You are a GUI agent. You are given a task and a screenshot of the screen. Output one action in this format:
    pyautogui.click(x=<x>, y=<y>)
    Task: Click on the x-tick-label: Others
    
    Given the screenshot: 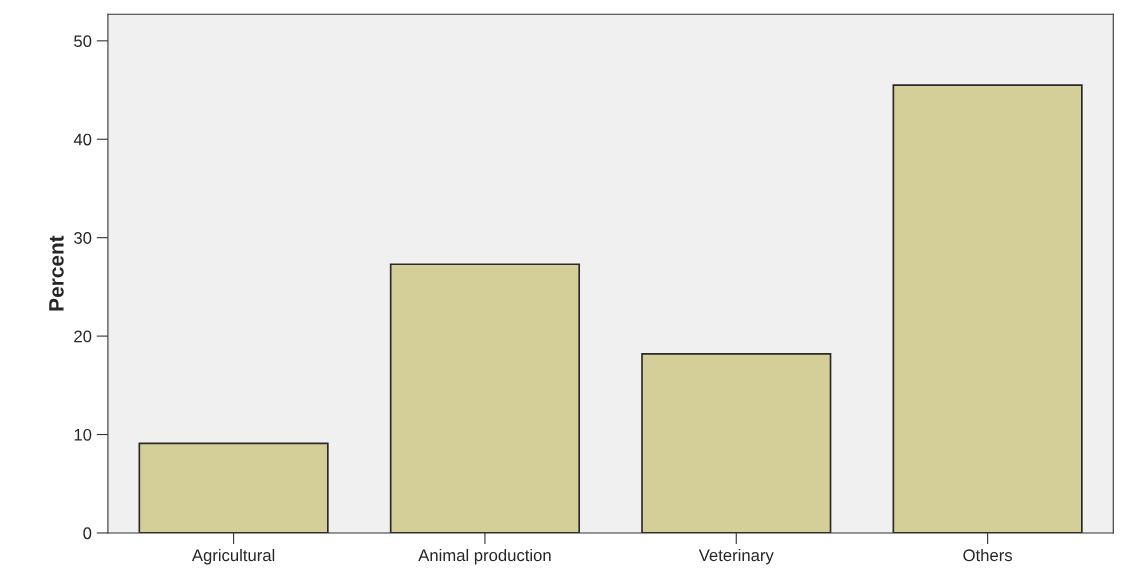 What is the action you would take?
    pyautogui.click(x=988, y=555)
    